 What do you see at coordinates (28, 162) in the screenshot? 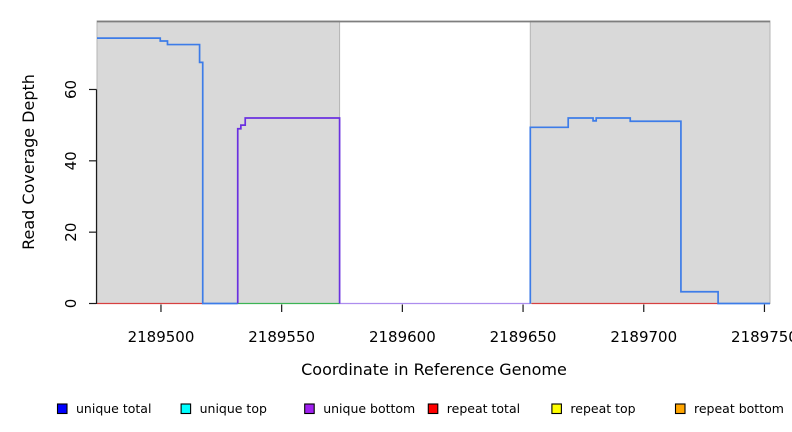
I see `y-axis-title: Read Coverage Depth` at bounding box center [28, 162].